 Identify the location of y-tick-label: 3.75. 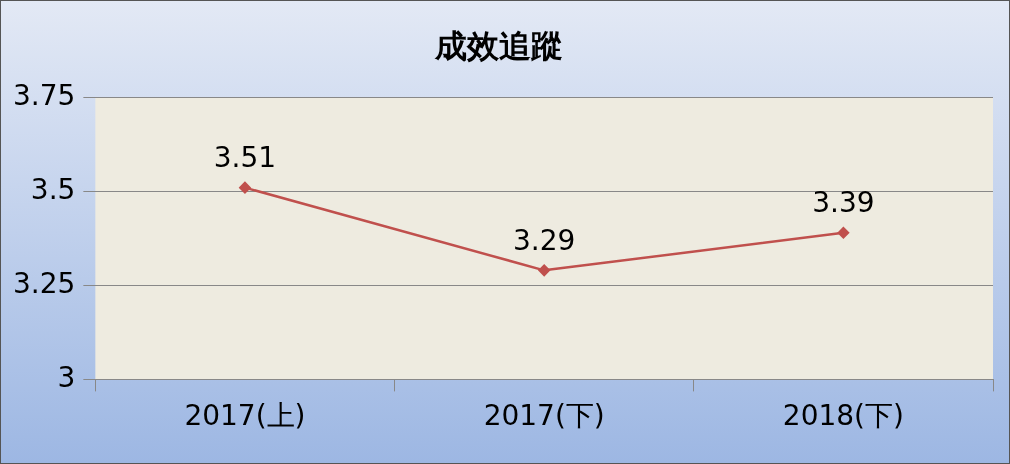
(44, 95).